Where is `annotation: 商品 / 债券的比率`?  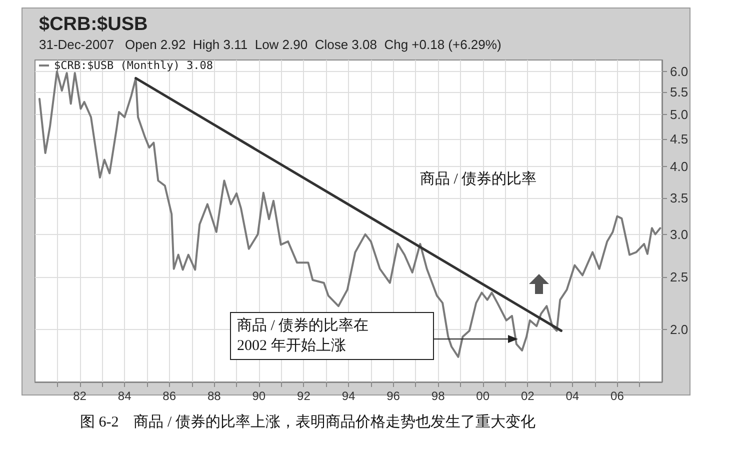 annotation: 商品 / 债券的比率 is located at coordinates (478, 179).